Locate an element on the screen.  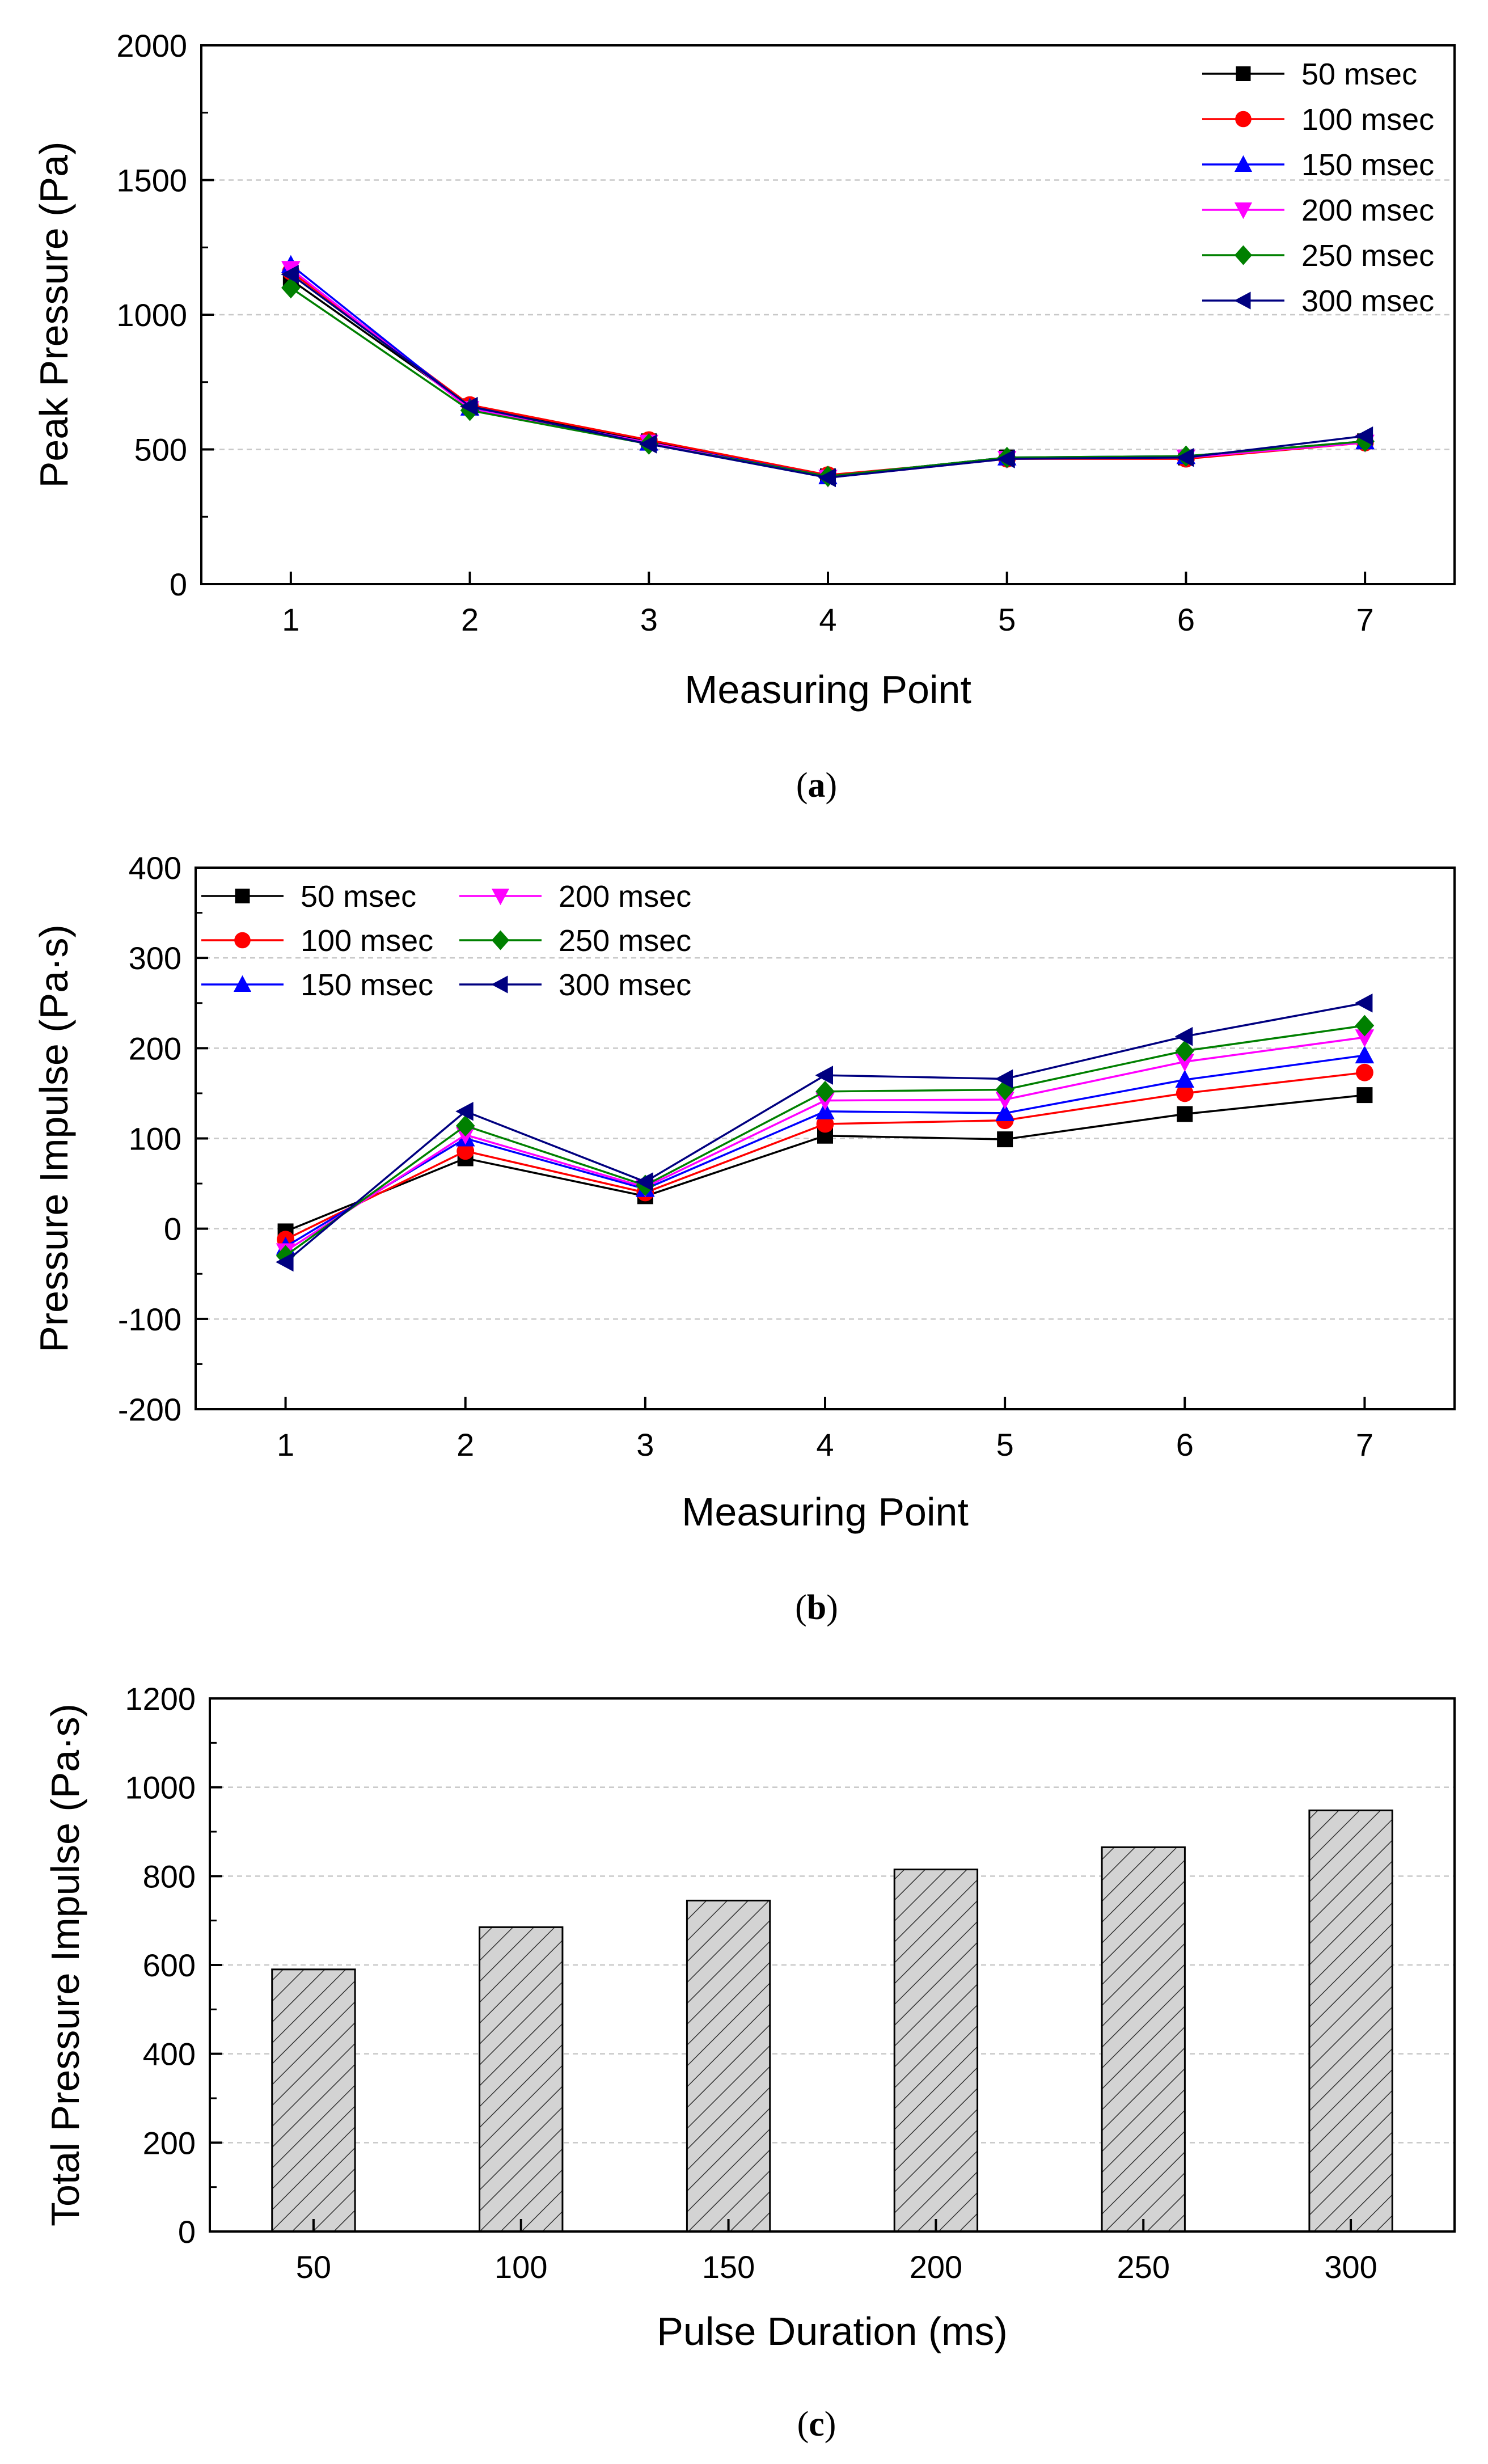
panel-c-y-axis-title: Total Pressure Impulse (Pa·s) is located at coordinates (65, 1965).